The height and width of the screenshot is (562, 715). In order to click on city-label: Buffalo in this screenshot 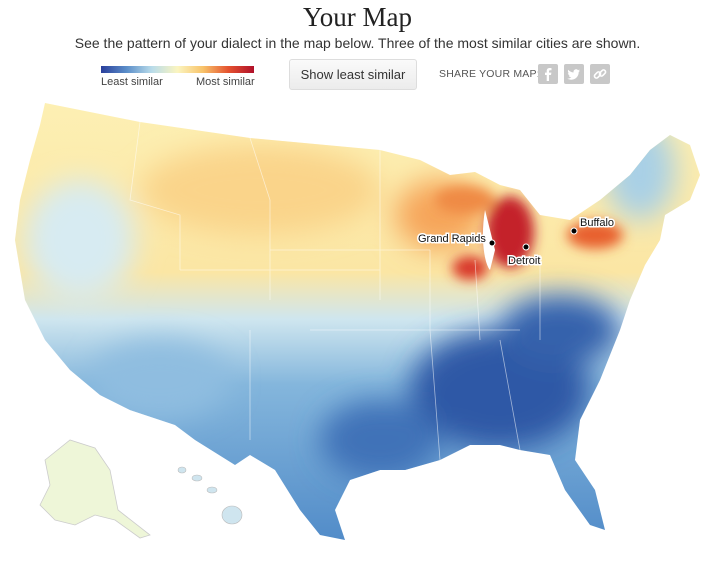, I will do `click(597, 223)`.